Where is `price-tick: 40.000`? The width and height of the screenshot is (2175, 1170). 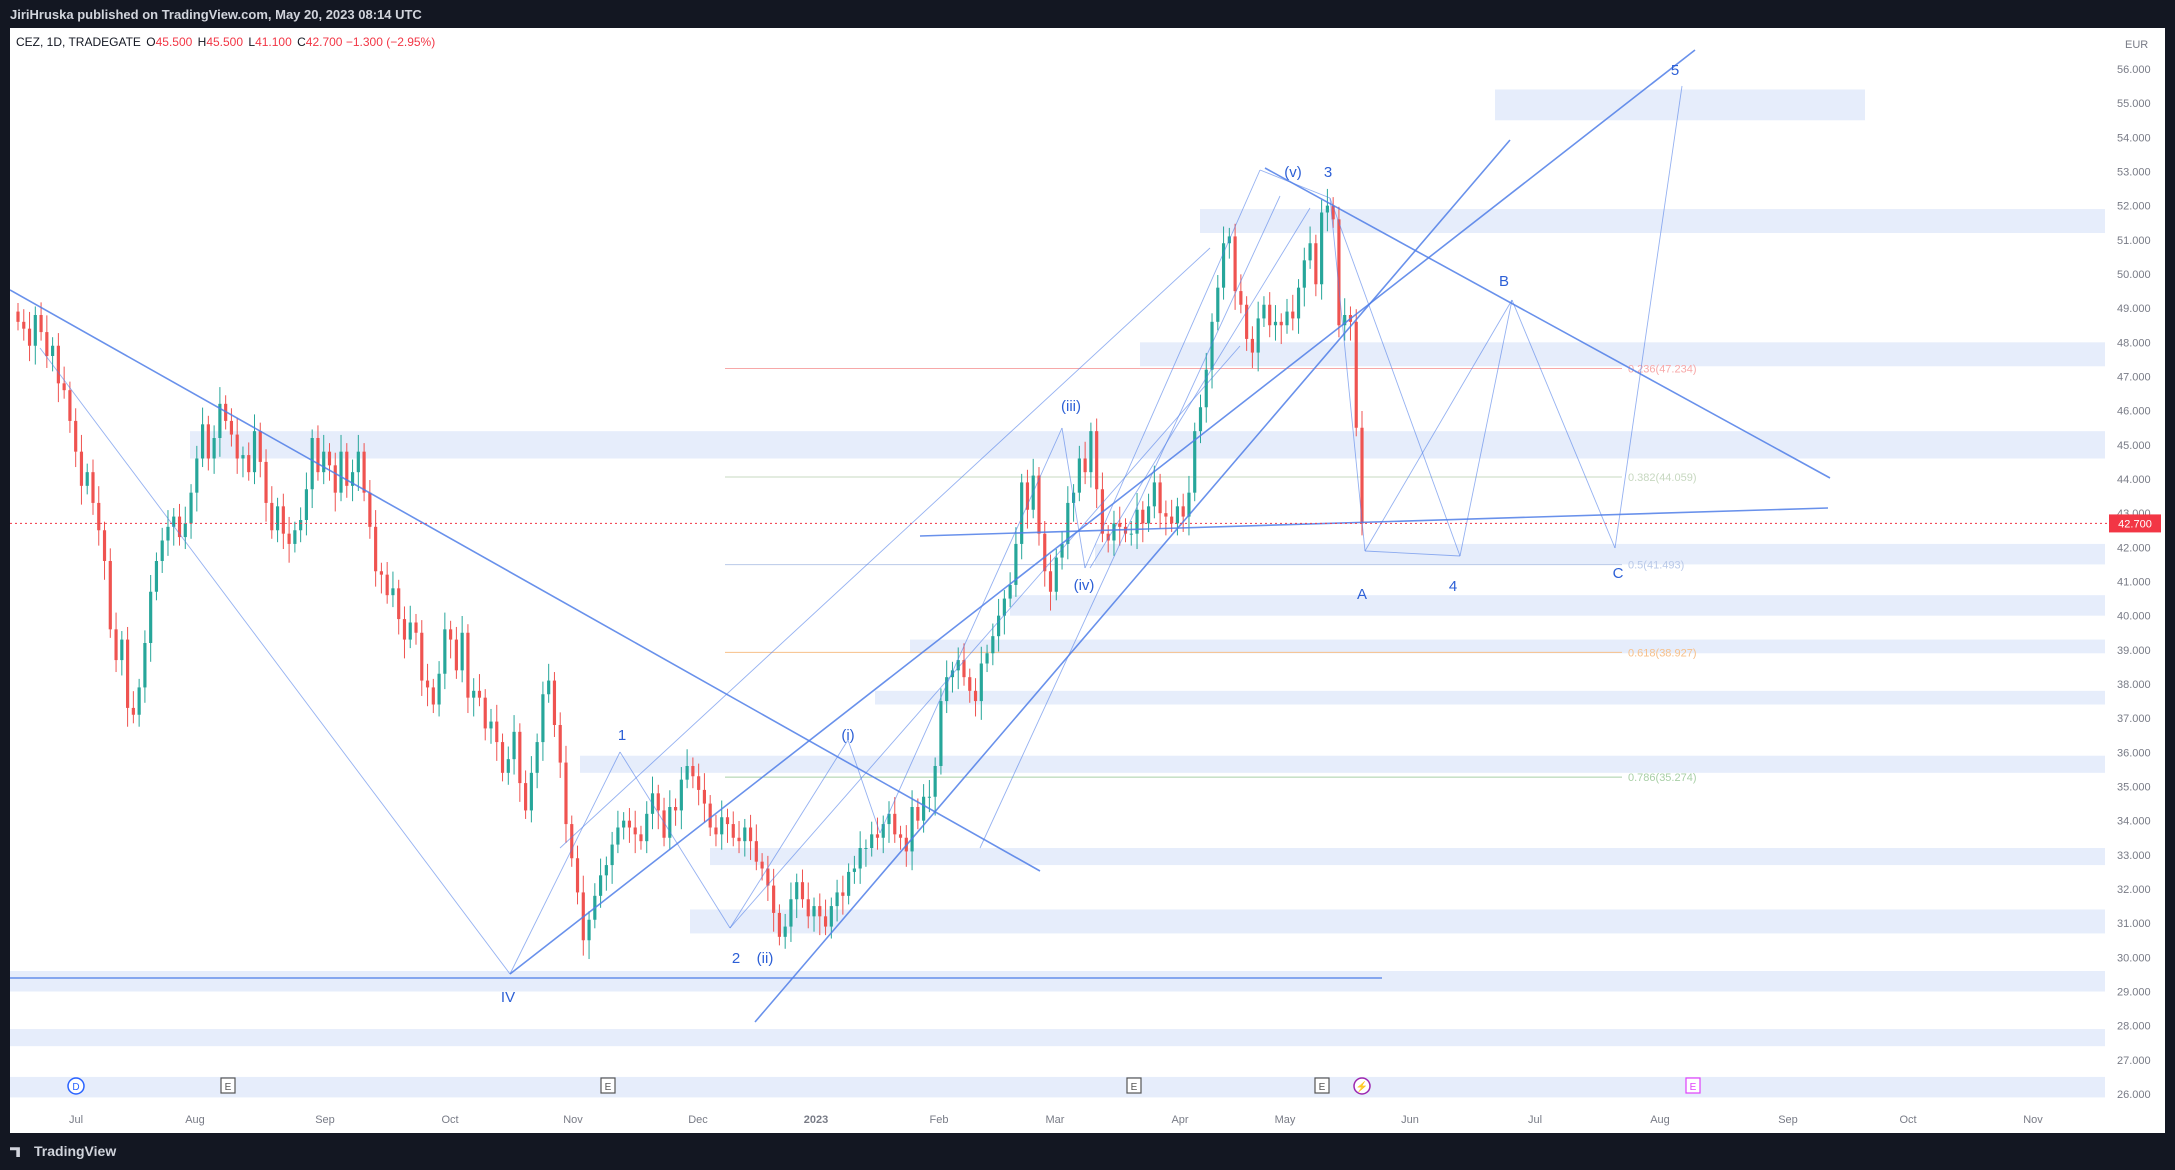
price-tick: 40.000 is located at coordinates (2134, 617).